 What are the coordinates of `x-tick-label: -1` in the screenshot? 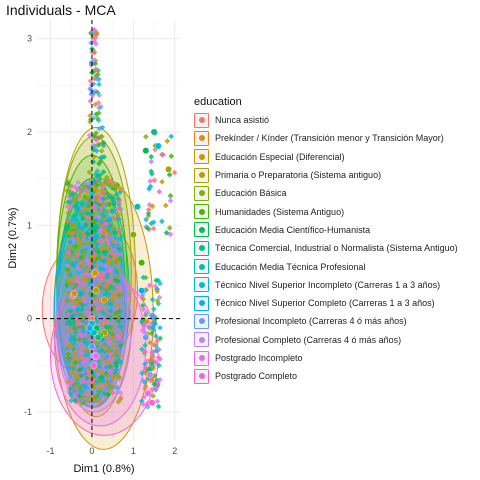 It's located at (50, 451).